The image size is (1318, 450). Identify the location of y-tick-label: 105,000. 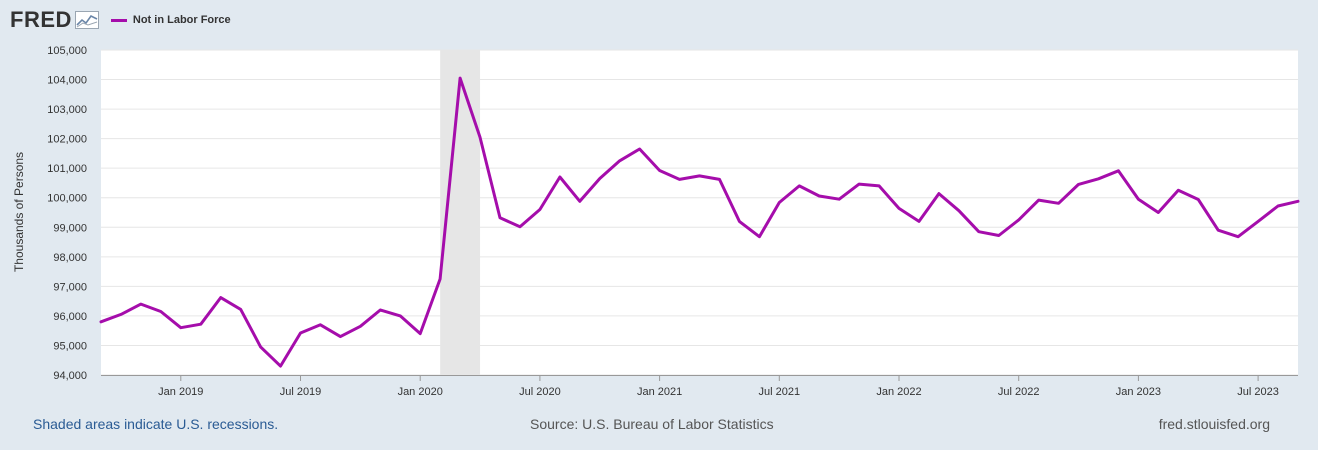
(67, 51).